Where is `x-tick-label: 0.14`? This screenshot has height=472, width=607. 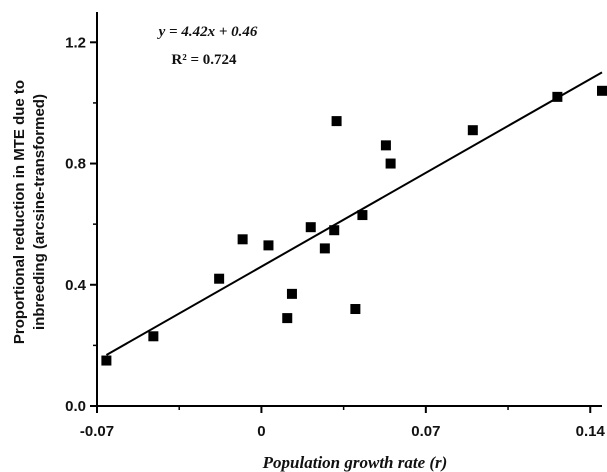
x-tick-label: 0.14 is located at coordinates (591, 431).